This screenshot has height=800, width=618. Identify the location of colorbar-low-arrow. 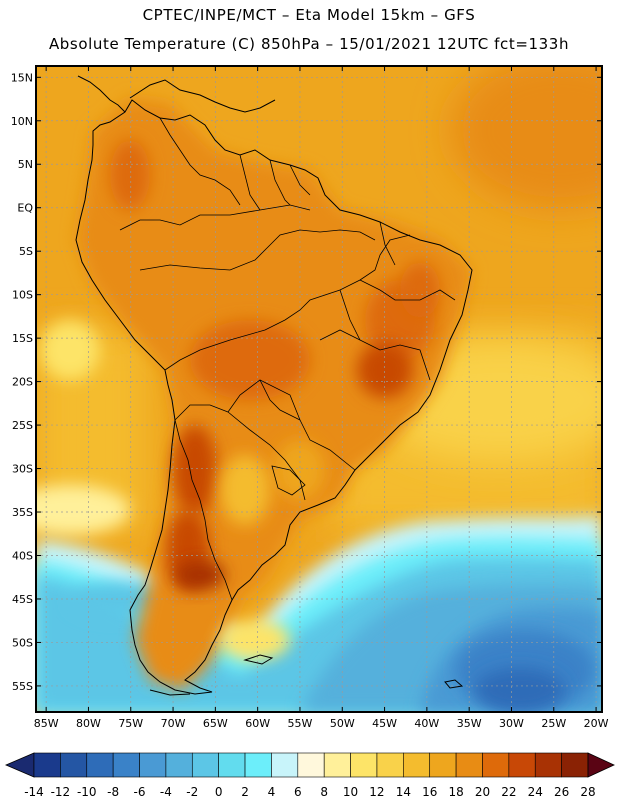
(19, 765).